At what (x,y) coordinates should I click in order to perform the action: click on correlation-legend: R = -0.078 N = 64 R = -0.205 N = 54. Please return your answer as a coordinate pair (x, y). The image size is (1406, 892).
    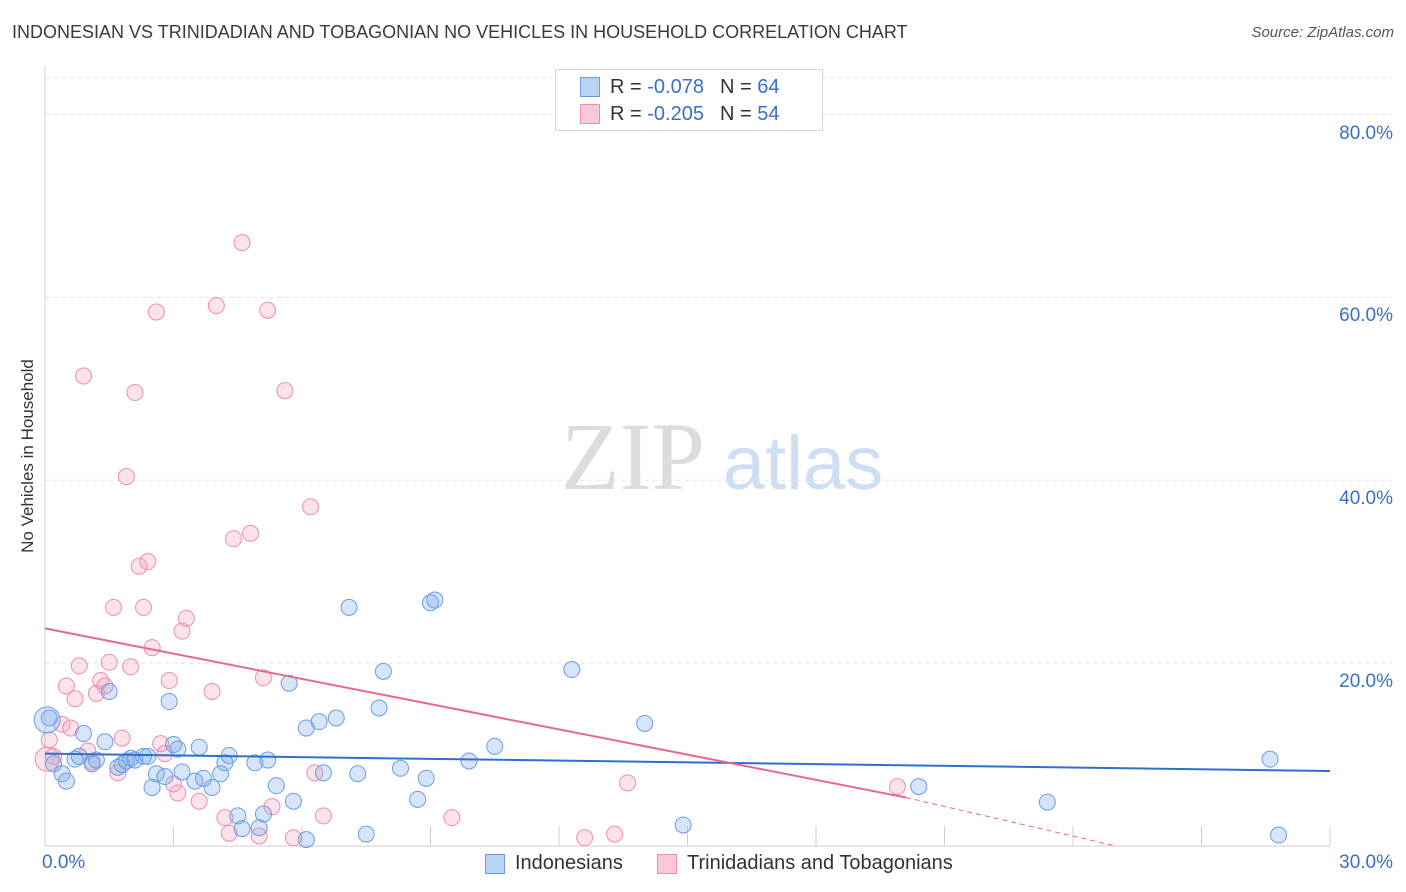
    Looking at the image, I should click on (689, 100).